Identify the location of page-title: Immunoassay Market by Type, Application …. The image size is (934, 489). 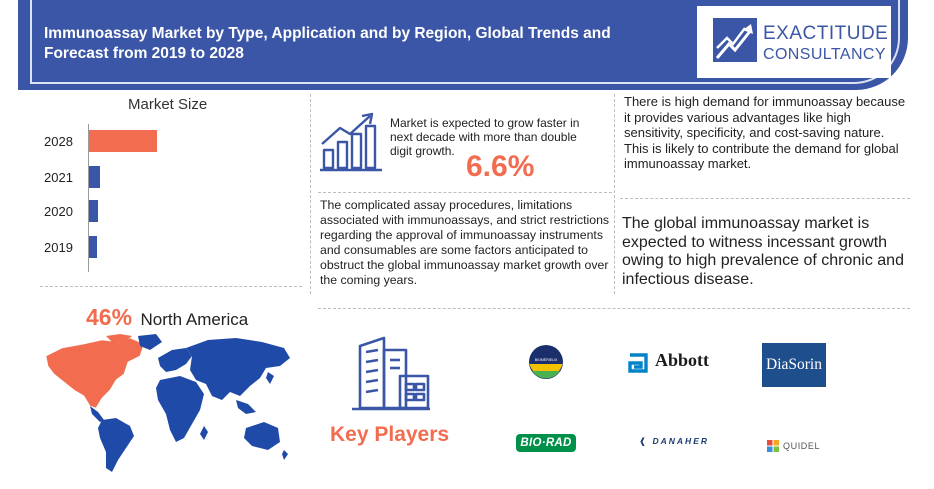
(327, 43).